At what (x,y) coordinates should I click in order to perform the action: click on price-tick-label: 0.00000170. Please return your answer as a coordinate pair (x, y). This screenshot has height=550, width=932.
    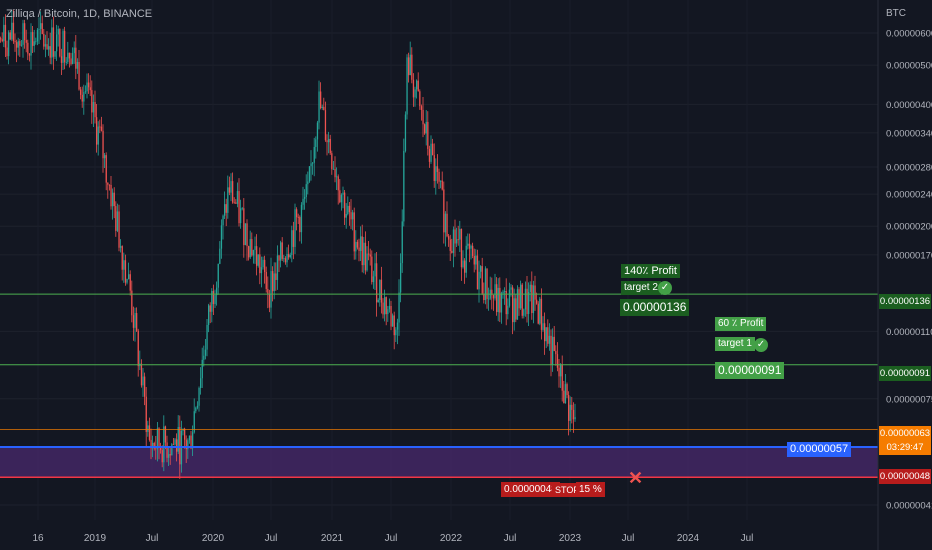
    Looking at the image, I should click on (909, 255).